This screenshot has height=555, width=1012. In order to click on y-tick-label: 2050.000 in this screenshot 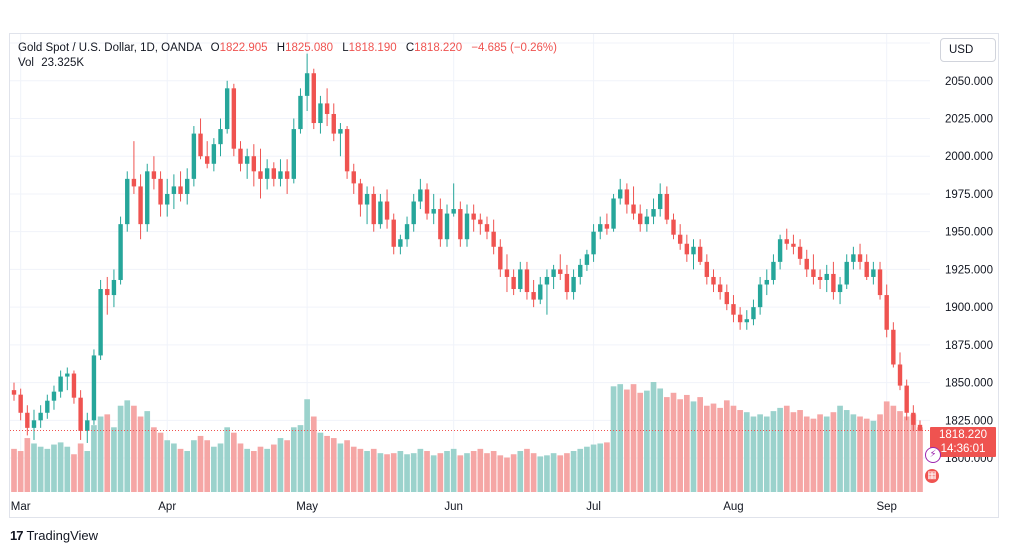, I will do `click(969, 82)`.